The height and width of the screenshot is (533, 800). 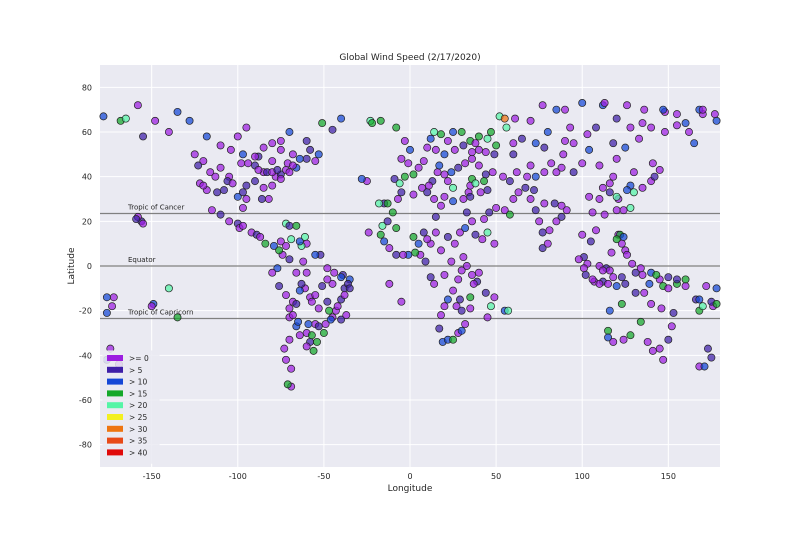 What do you see at coordinates (85, 311) in the screenshot?
I see `y-tick-label: -20` at bounding box center [85, 311].